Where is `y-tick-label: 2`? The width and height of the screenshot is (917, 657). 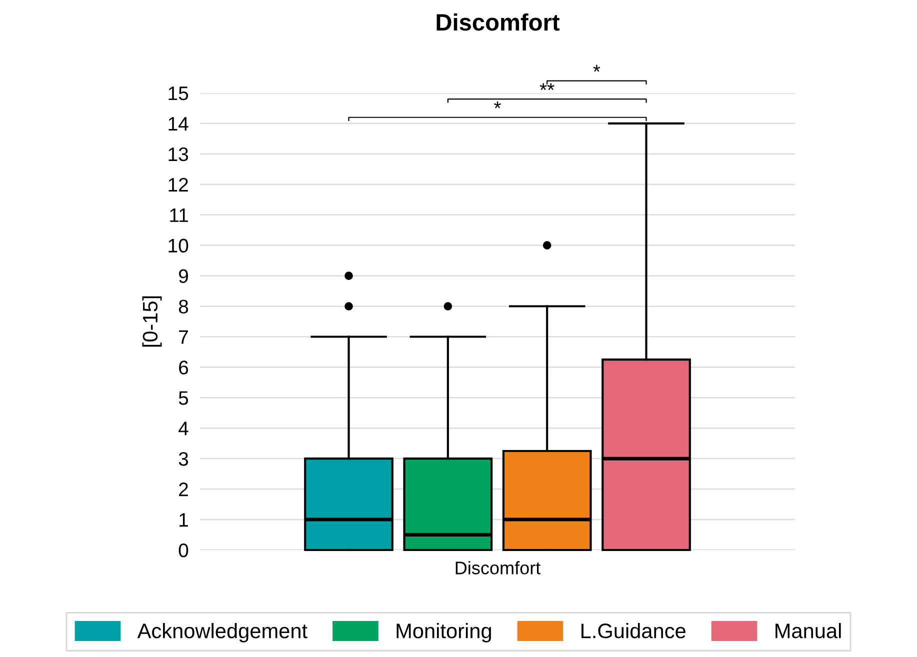 y-tick-label: 2 is located at coordinates (183, 489).